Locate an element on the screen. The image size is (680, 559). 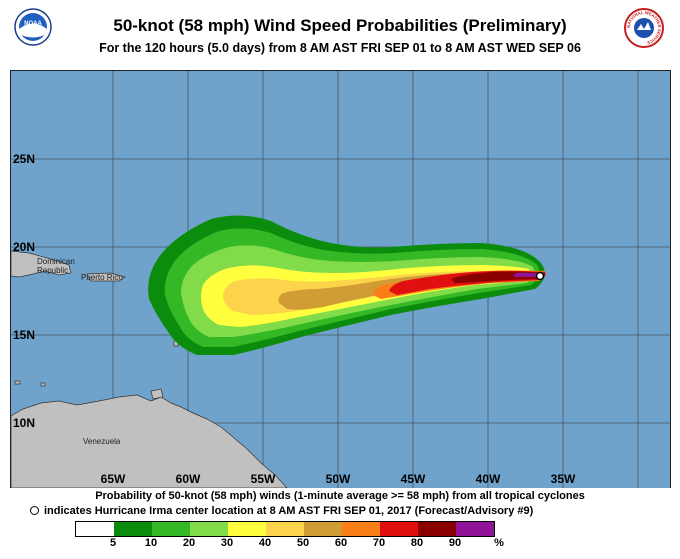
lat-label-15n: 15N is located at coordinates (24, 335).